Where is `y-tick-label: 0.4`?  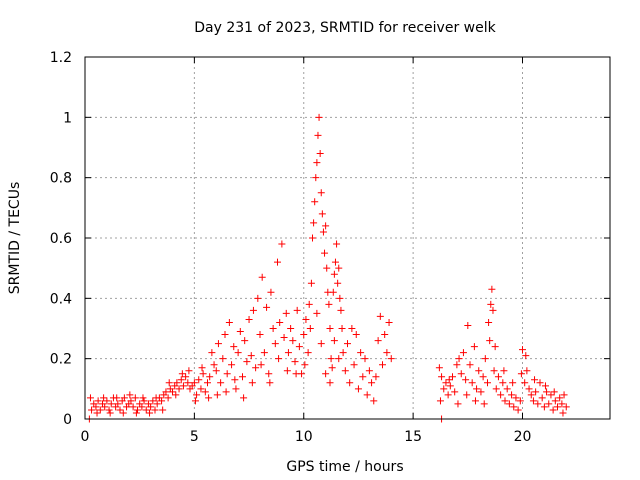
y-tick-label: 0.4 is located at coordinates (61, 299).